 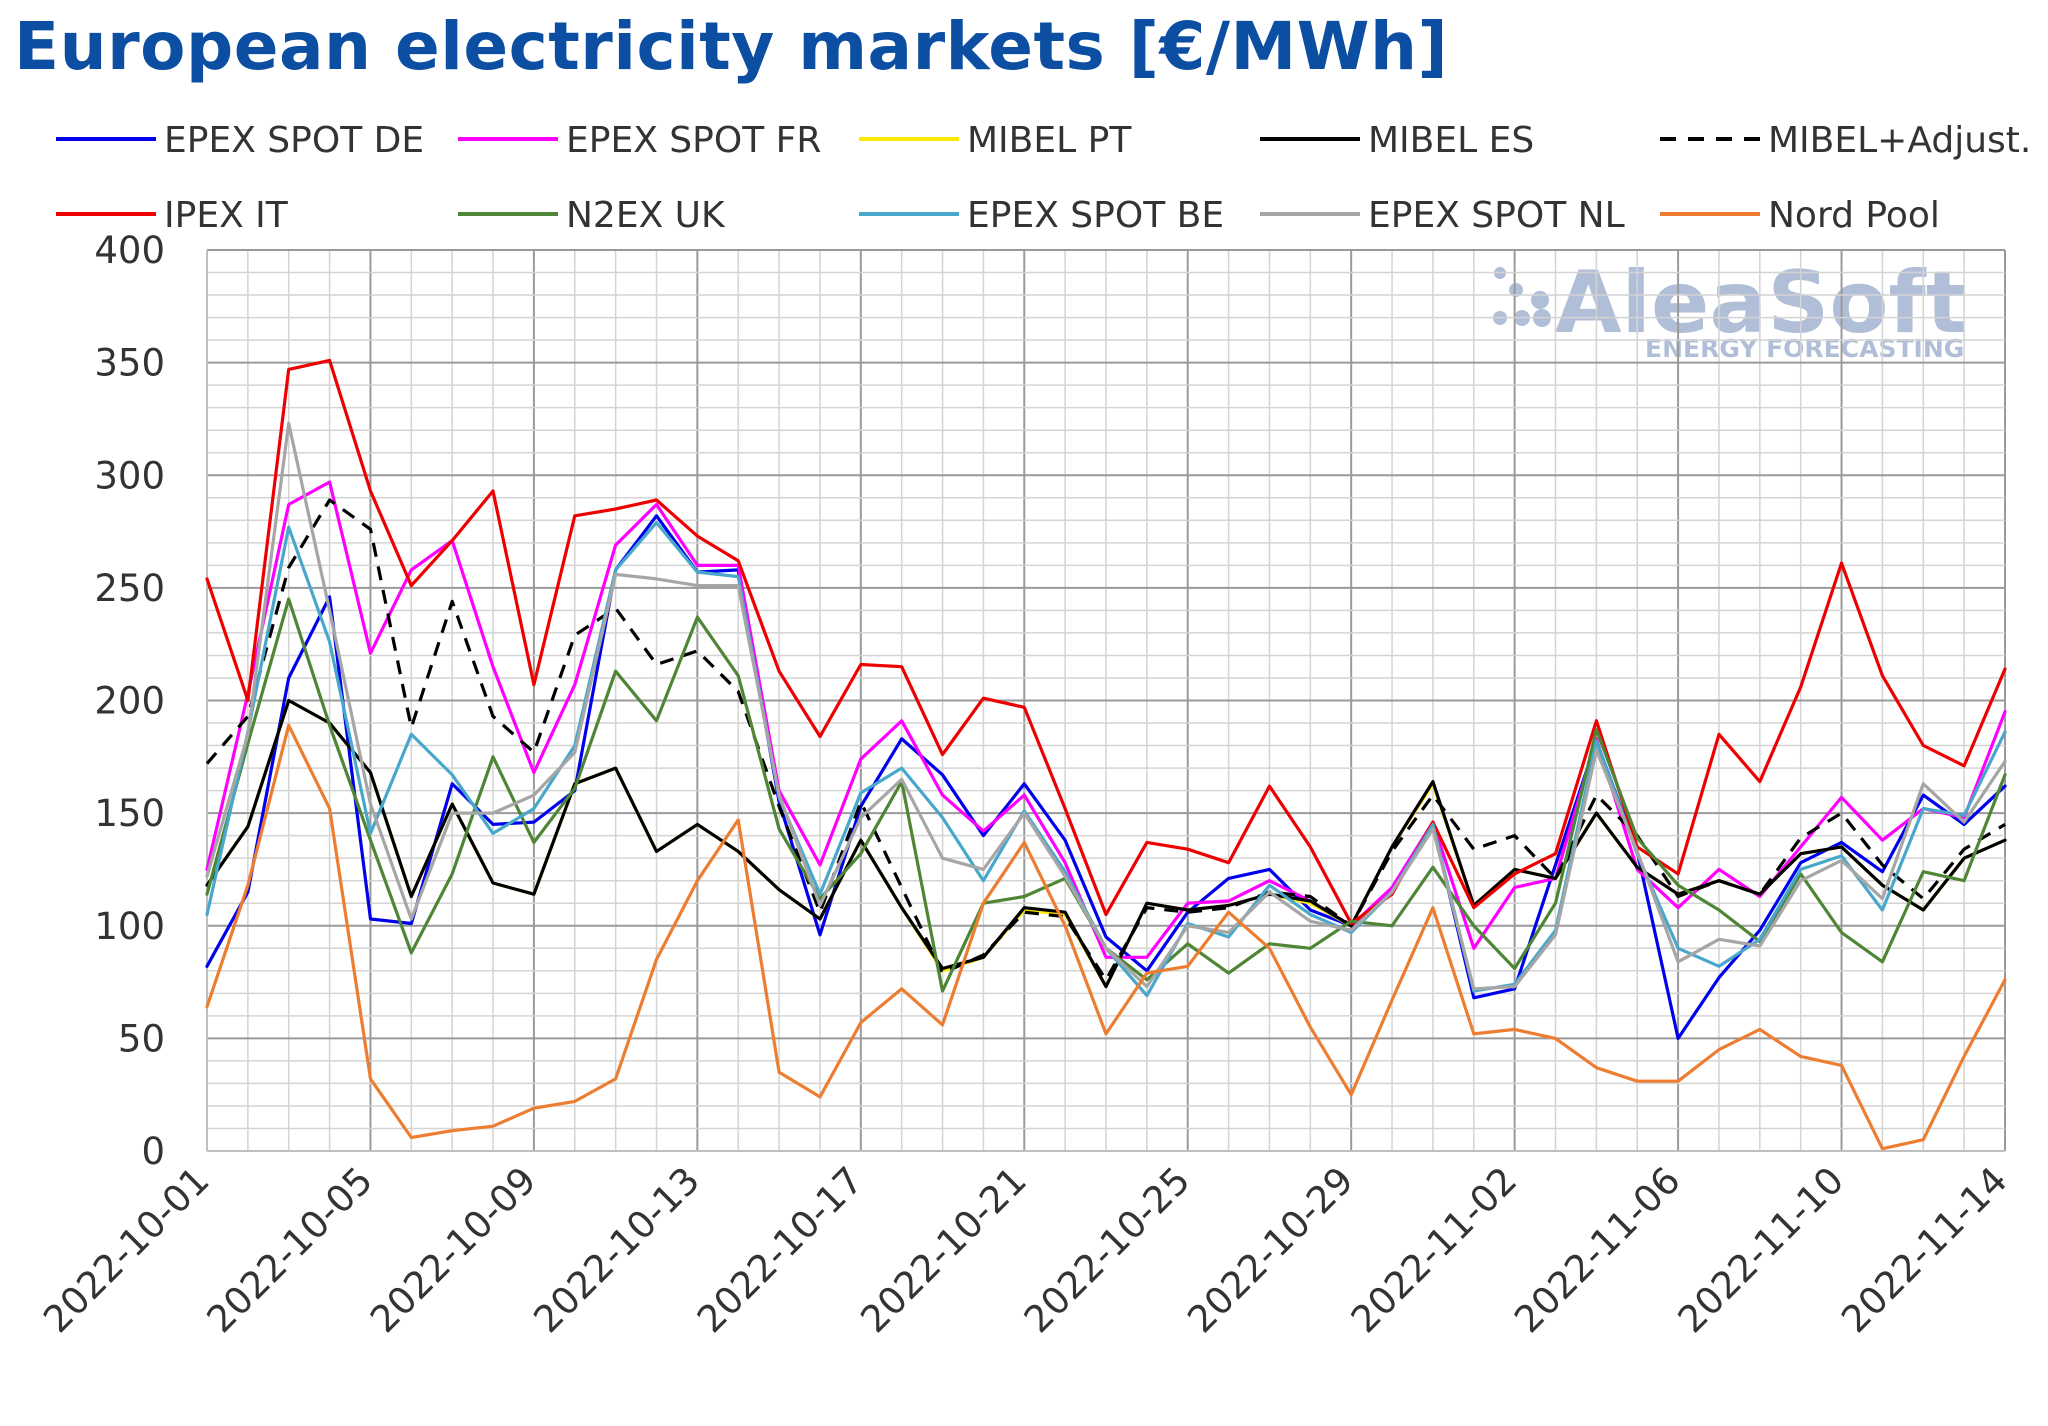 I want to click on x-tick-label: 2022-10-21, so click(x=943, y=1250).